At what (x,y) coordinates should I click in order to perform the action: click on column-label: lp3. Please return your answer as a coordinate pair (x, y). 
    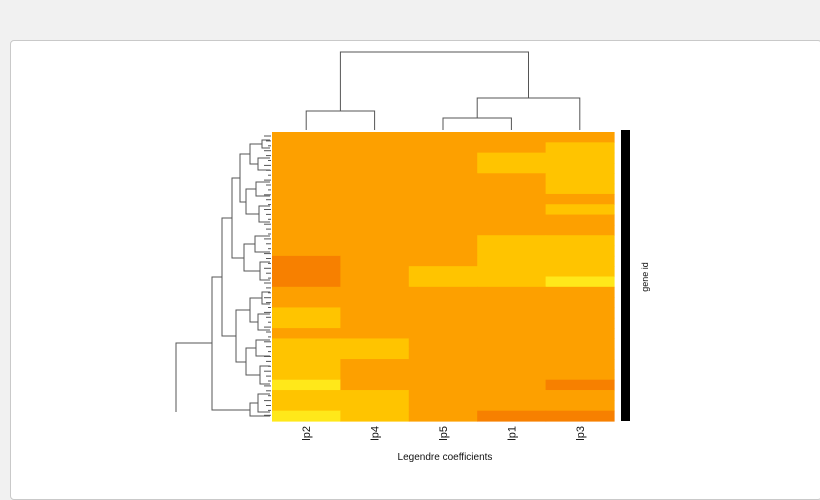
    Looking at the image, I should click on (581, 433).